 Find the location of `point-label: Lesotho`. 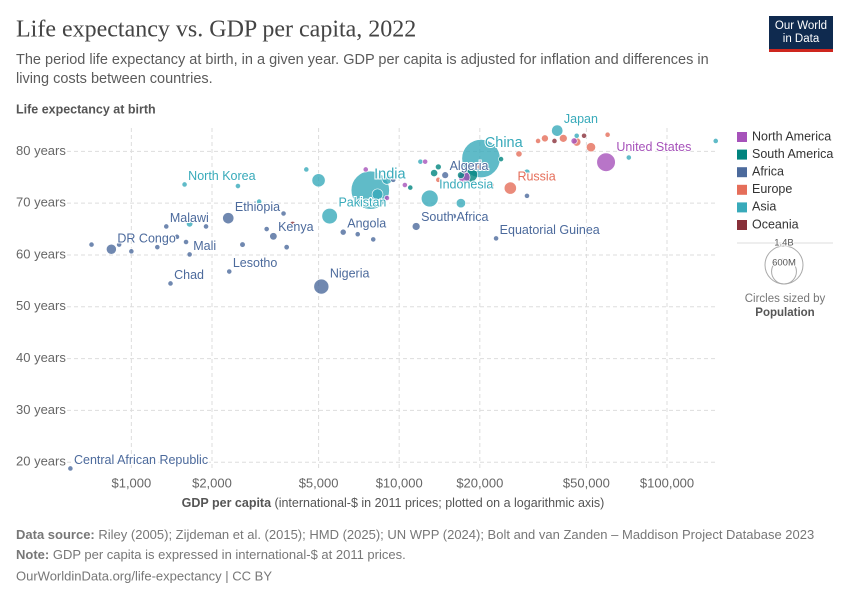

point-label: Lesotho is located at coordinates (255, 263).